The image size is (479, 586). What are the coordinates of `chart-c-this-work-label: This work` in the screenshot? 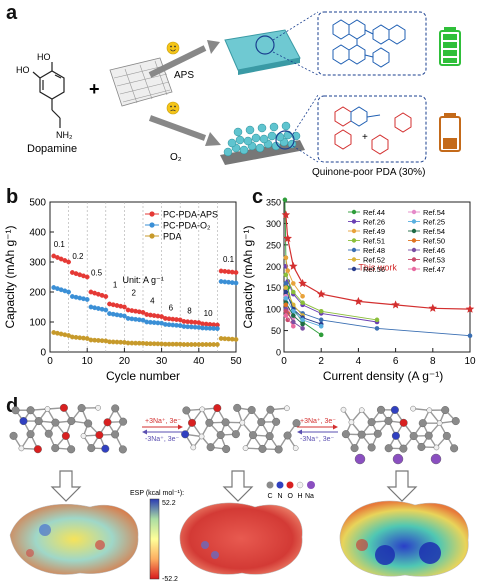 It's located at (377, 268).